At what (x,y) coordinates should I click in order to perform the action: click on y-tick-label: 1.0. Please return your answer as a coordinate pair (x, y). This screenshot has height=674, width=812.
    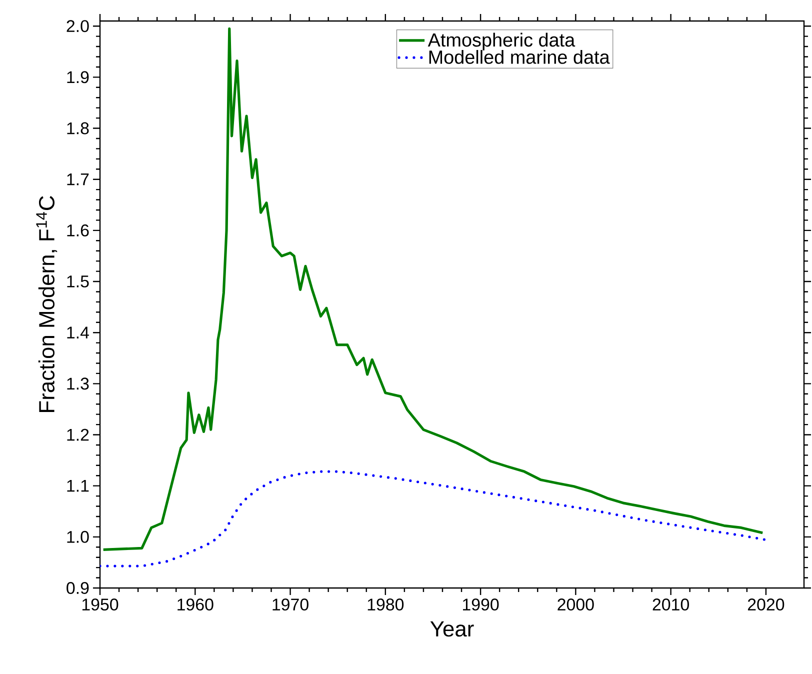
    Looking at the image, I should click on (78, 536).